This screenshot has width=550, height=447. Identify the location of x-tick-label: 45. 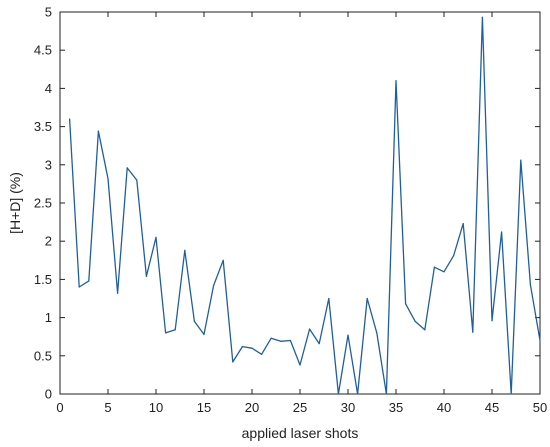
(492, 407).